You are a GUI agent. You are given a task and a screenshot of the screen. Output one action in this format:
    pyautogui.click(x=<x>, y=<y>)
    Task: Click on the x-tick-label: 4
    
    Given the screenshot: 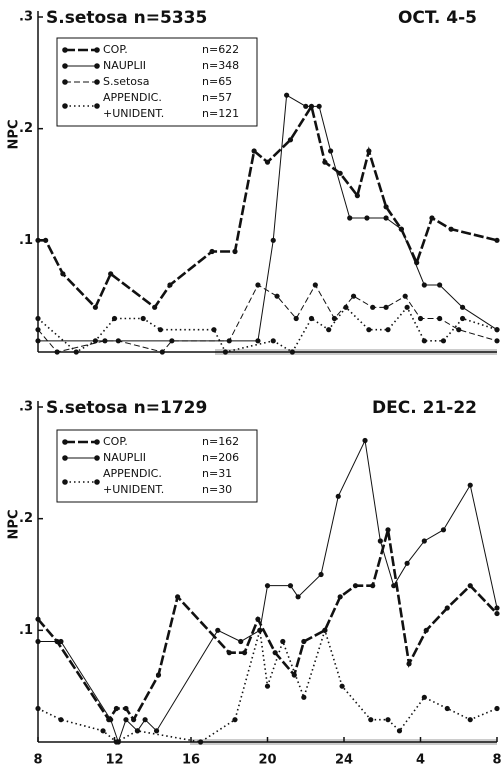 What is the action you would take?
    pyautogui.click(x=420, y=760)
    